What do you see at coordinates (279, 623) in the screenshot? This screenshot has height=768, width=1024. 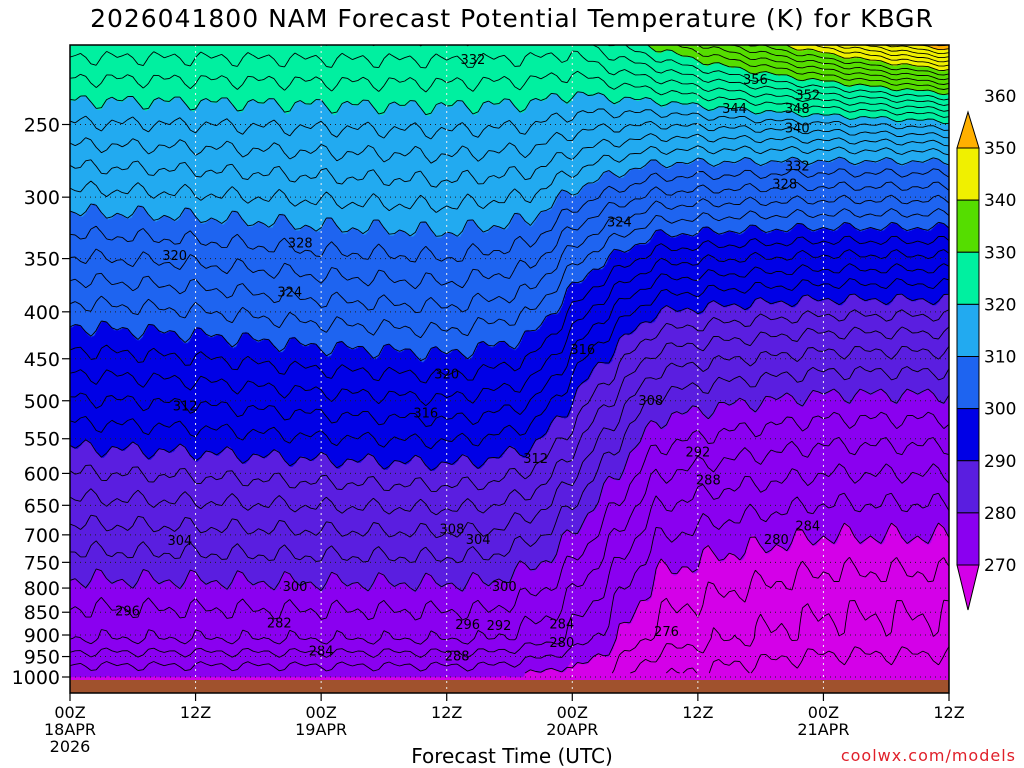 I see `contour-label: 282` at bounding box center [279, 623].